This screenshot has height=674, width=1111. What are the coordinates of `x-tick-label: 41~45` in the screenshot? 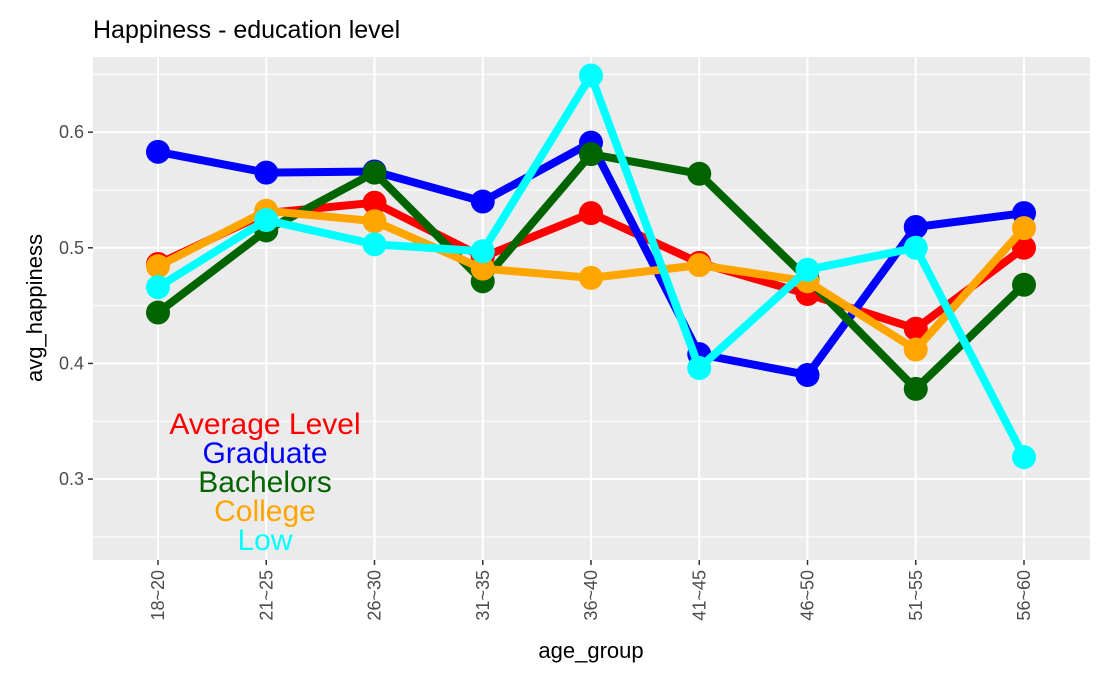 It's located at (699, 595).